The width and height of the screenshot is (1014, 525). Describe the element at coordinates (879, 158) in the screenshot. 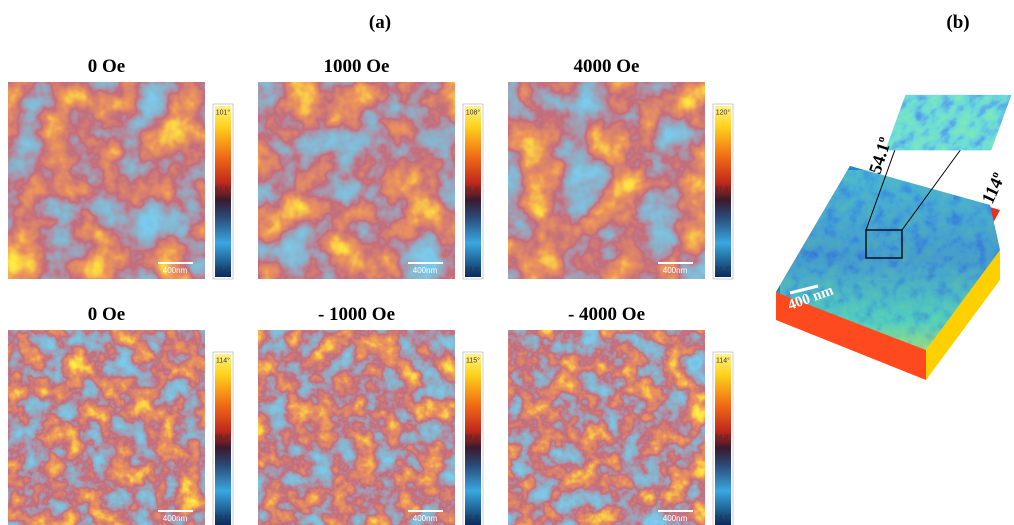

I see `angle-value: 54.1` at that location.